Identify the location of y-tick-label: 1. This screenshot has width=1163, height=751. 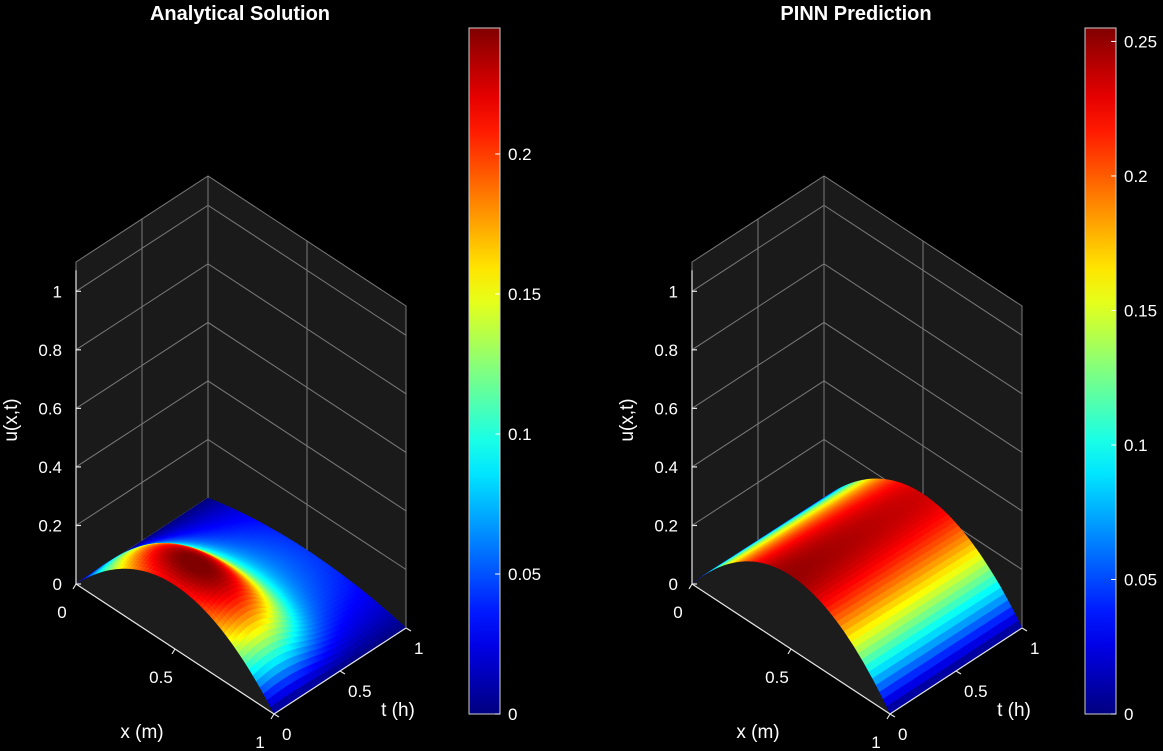
(418, 648).